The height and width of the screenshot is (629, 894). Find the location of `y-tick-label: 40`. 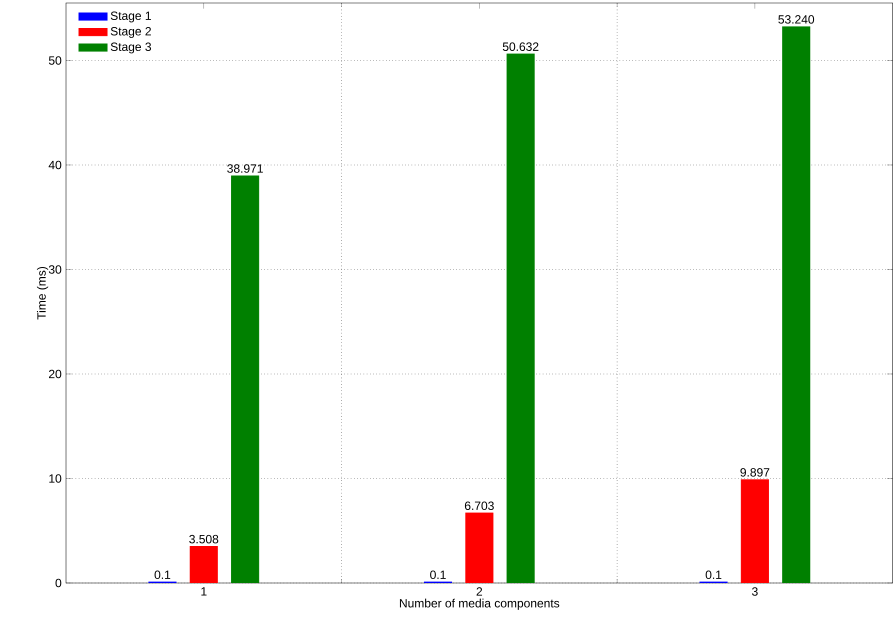

y-tick-label: 40 is located at coordinates (55, 165).